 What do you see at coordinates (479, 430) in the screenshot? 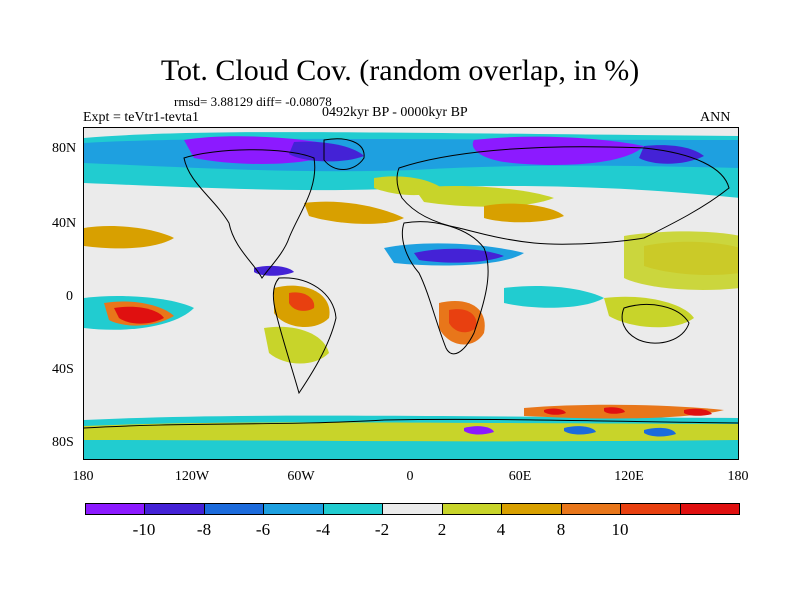
I see `antarctic-purple-spot` at bounding box center [479, 430].